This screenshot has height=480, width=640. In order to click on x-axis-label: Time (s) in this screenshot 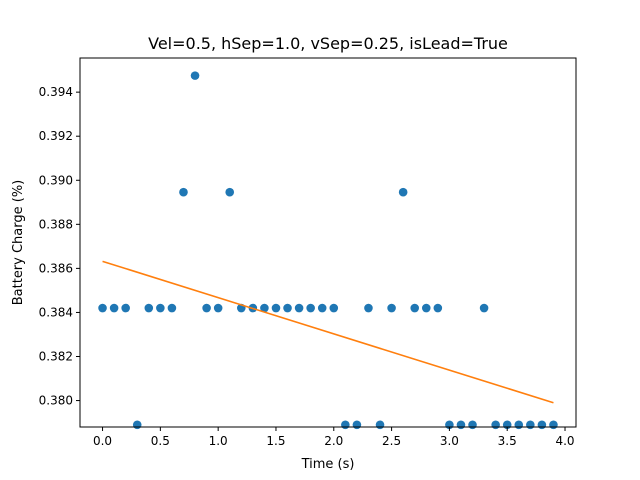, I will do `click(328, 464)`.